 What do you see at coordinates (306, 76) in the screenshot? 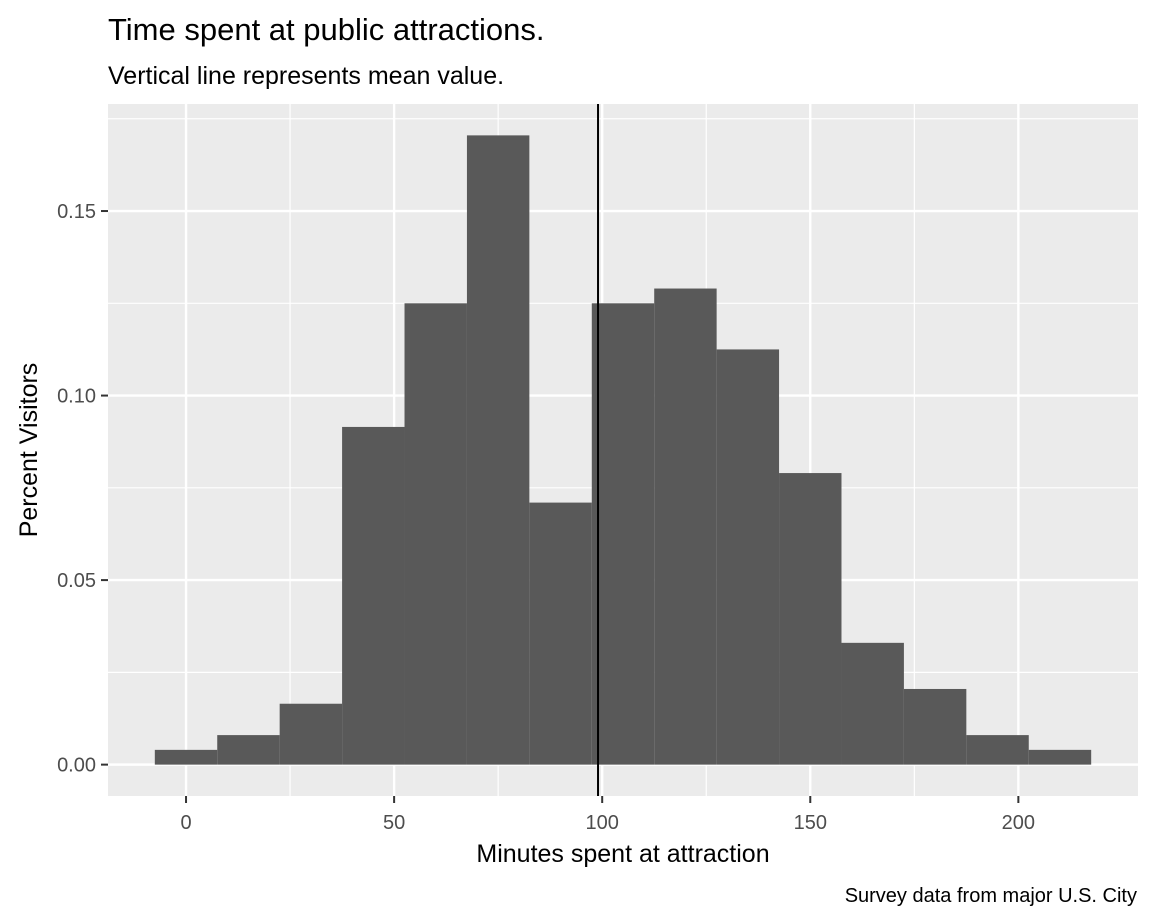
I see `chart-subtitle: Vertical line represents mean value.` at bounding box center [306, 76].